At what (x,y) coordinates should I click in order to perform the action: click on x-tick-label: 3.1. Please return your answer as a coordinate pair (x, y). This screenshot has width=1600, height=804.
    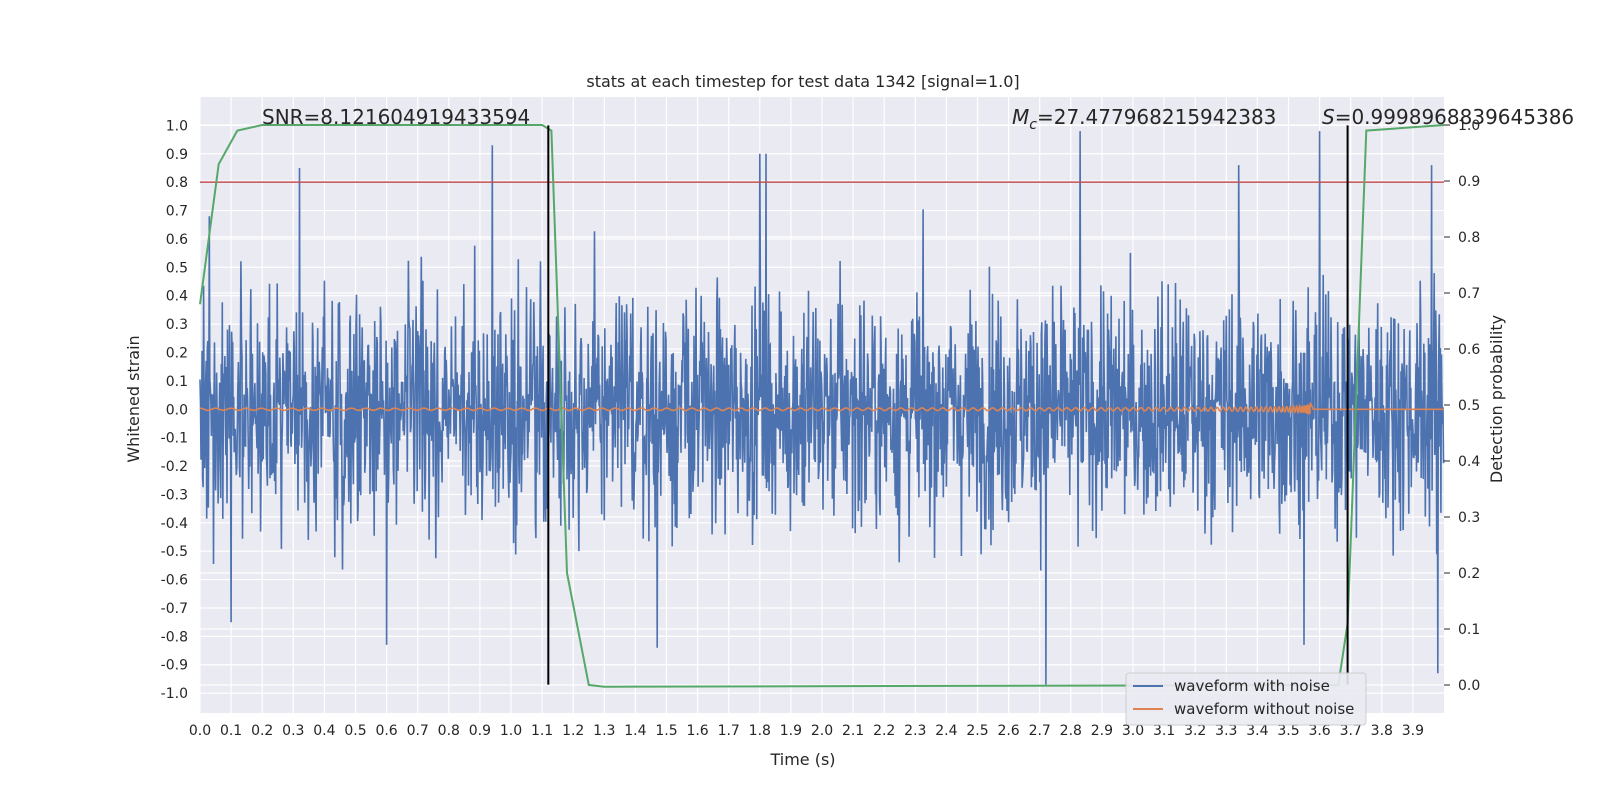
    Looking at the image, I should click on (1164, 731).